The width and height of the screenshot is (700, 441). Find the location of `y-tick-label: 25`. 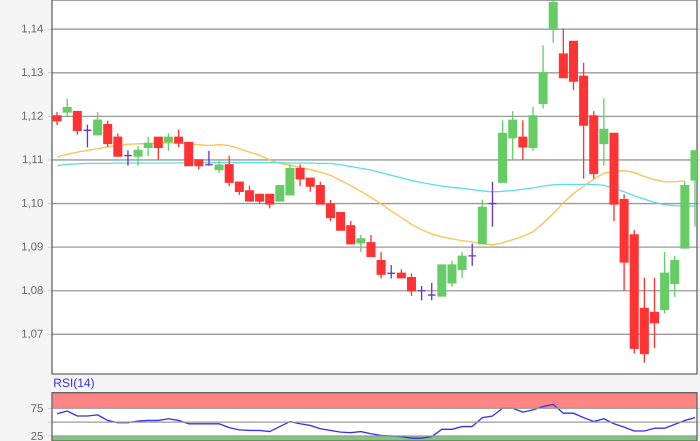

y-tick-label: 25 is located at coordinates (37, 436).